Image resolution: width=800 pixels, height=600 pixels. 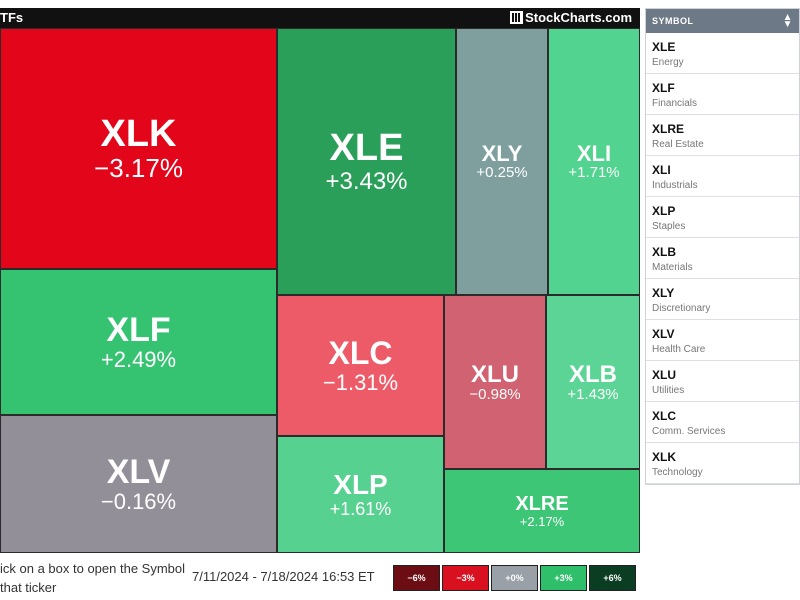 I want to click on tile-change: −0.98%, so click(x=495, y=394).